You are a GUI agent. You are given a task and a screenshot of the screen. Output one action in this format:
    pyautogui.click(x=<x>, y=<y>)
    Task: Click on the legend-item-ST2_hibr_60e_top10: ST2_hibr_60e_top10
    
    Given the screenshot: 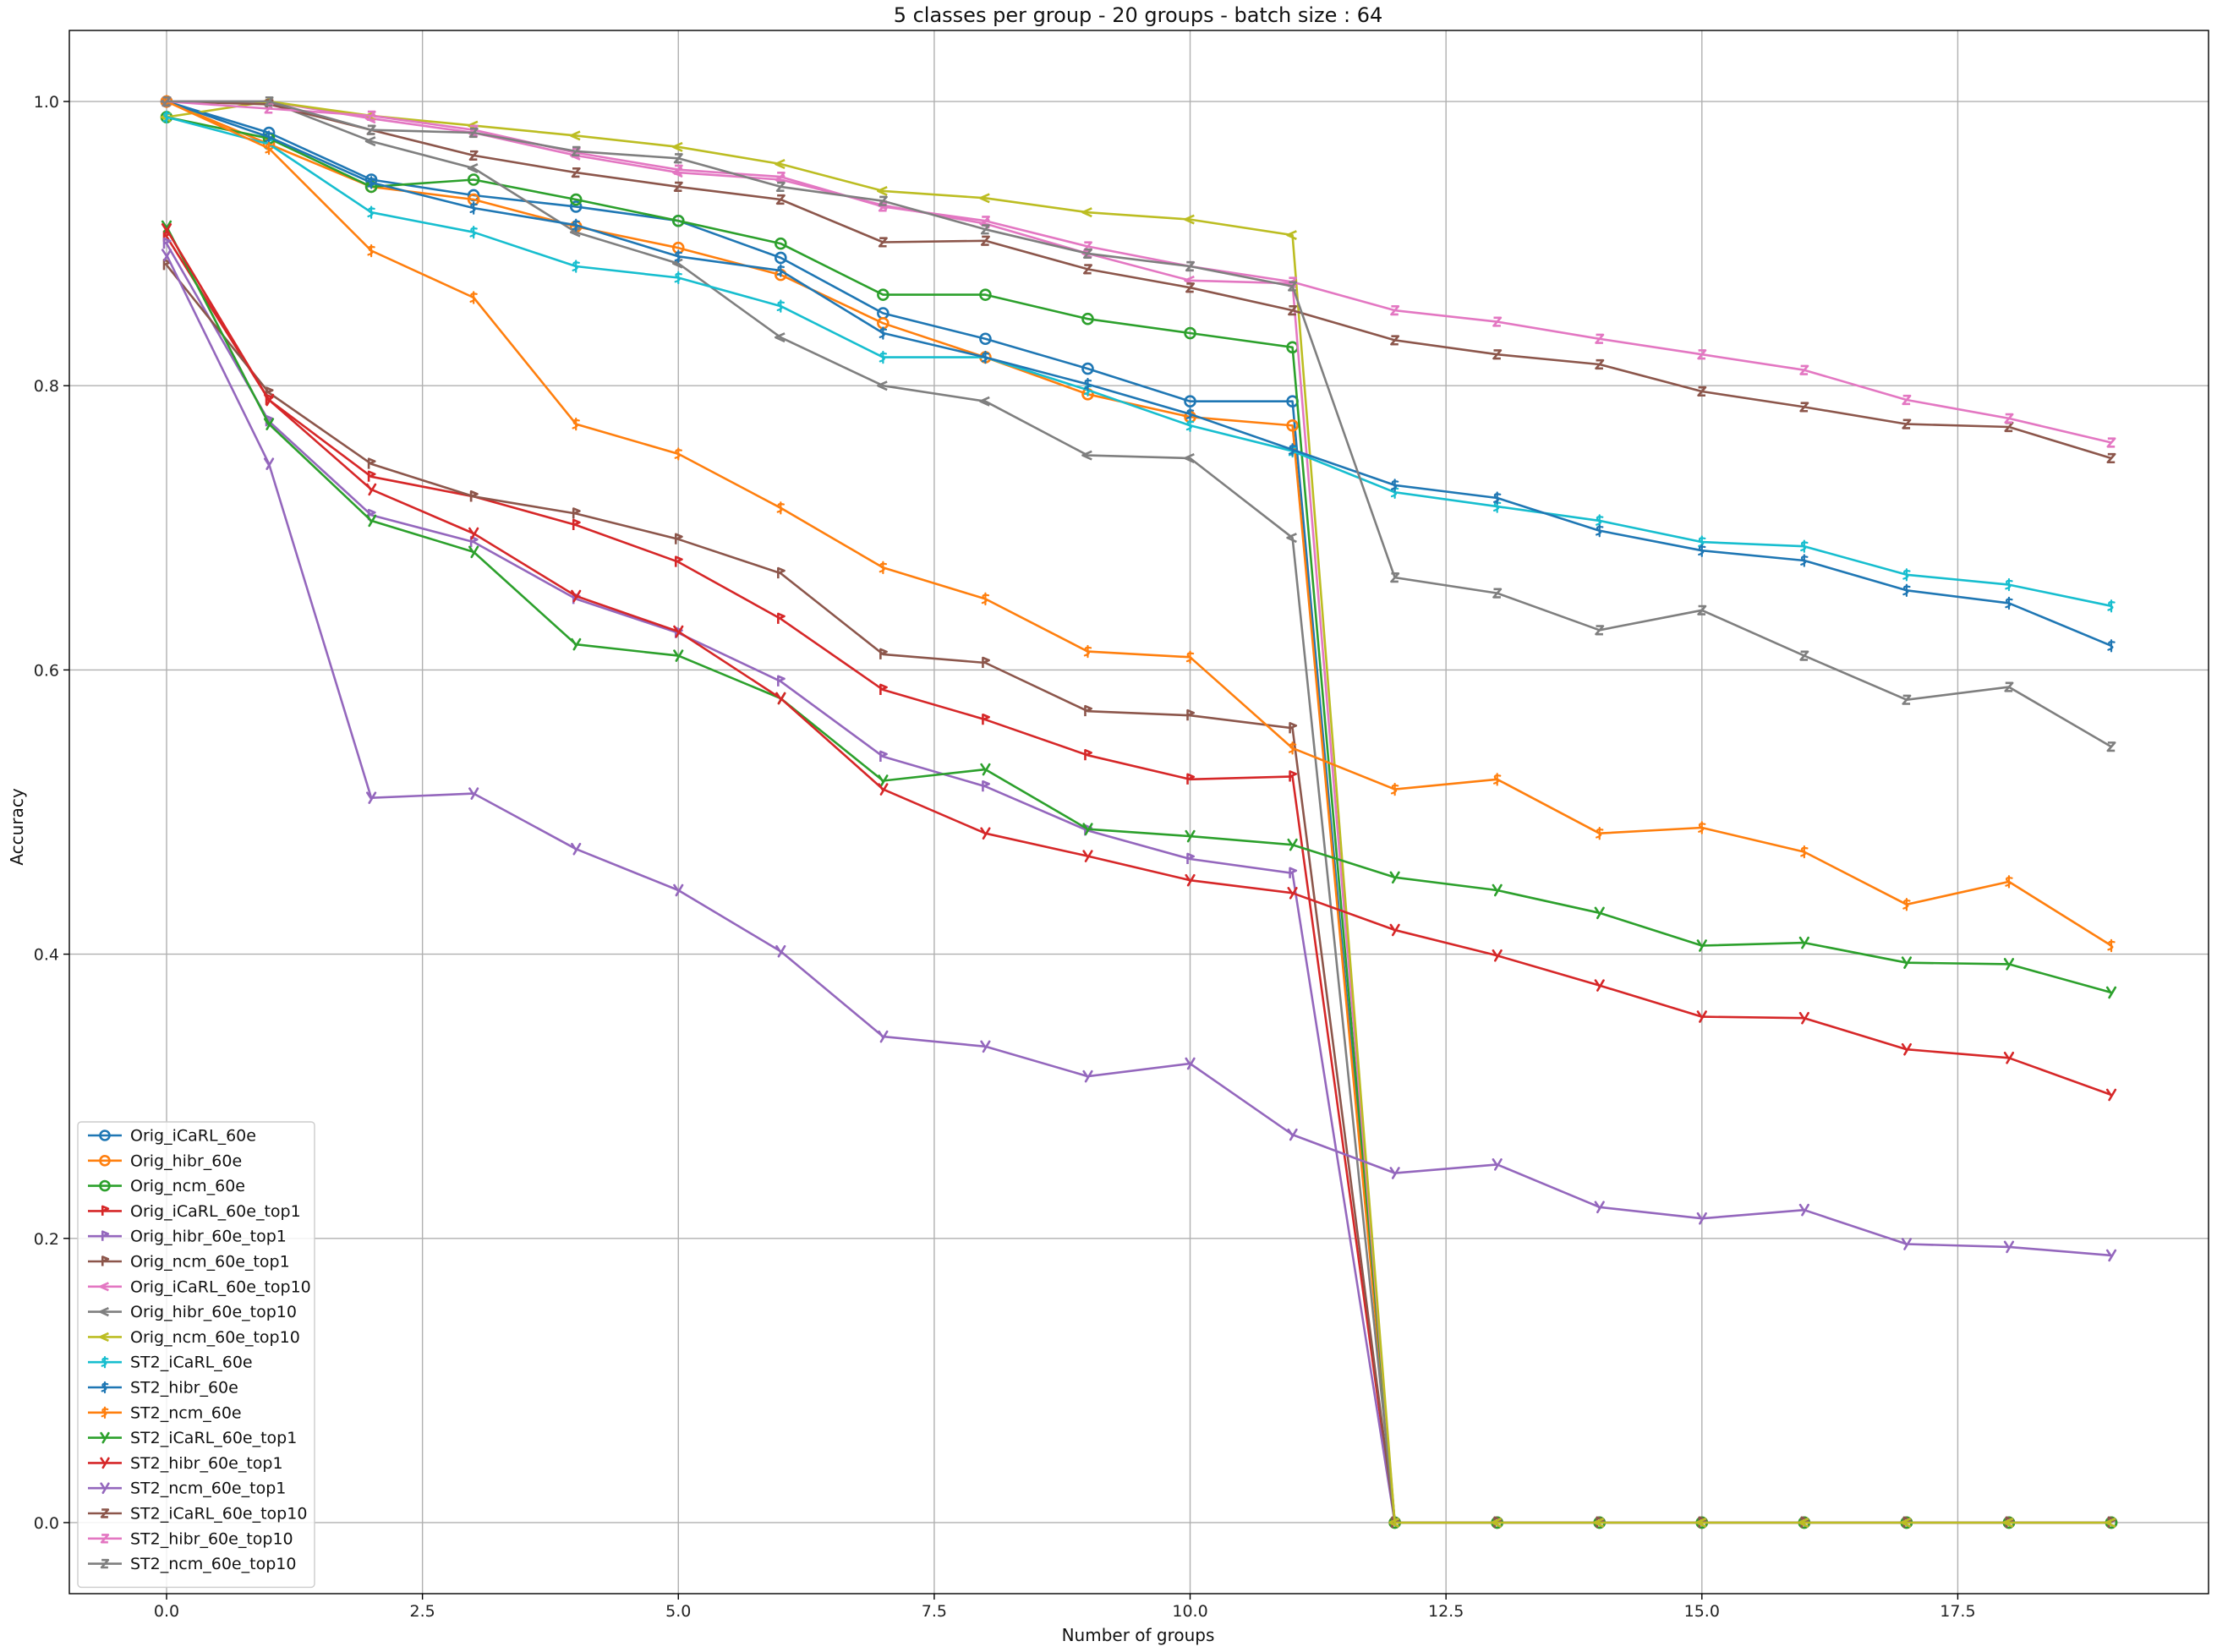 What is the action you would take?
    pyautogui.click(x=190, y=1538)
    